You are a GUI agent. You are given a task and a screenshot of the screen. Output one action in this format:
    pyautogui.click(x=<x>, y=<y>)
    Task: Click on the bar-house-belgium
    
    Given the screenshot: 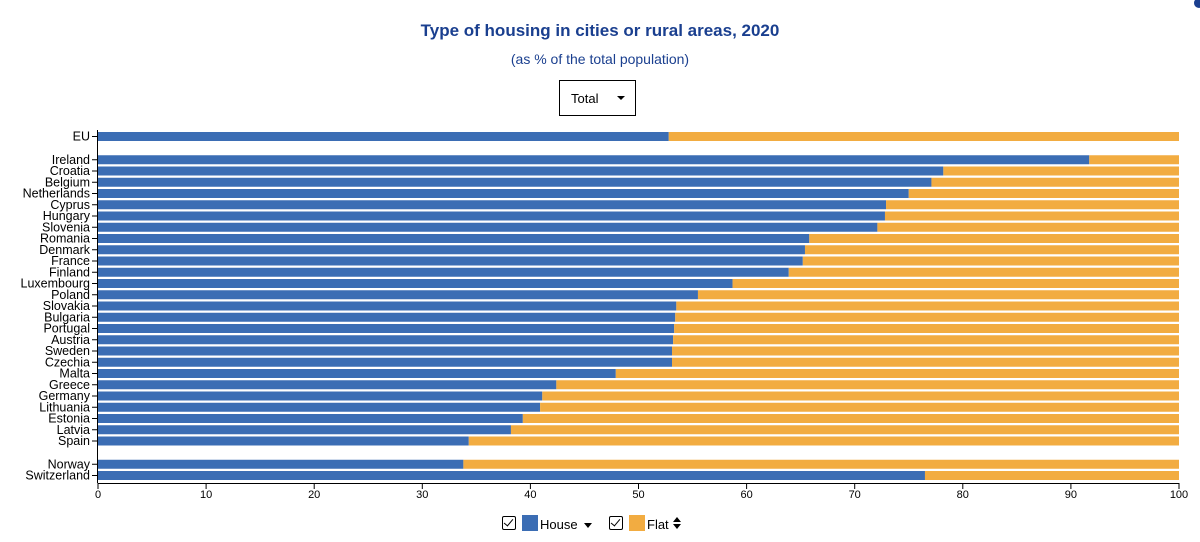 What is the action you would take?
    pyautogui.click(x=515, y=182)
    